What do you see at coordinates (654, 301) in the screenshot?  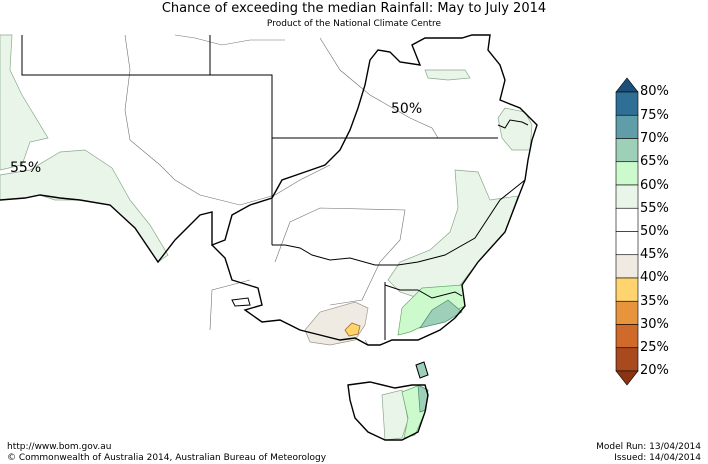 I see `legend-label-35: 35%` at bounding box center [654, 301].